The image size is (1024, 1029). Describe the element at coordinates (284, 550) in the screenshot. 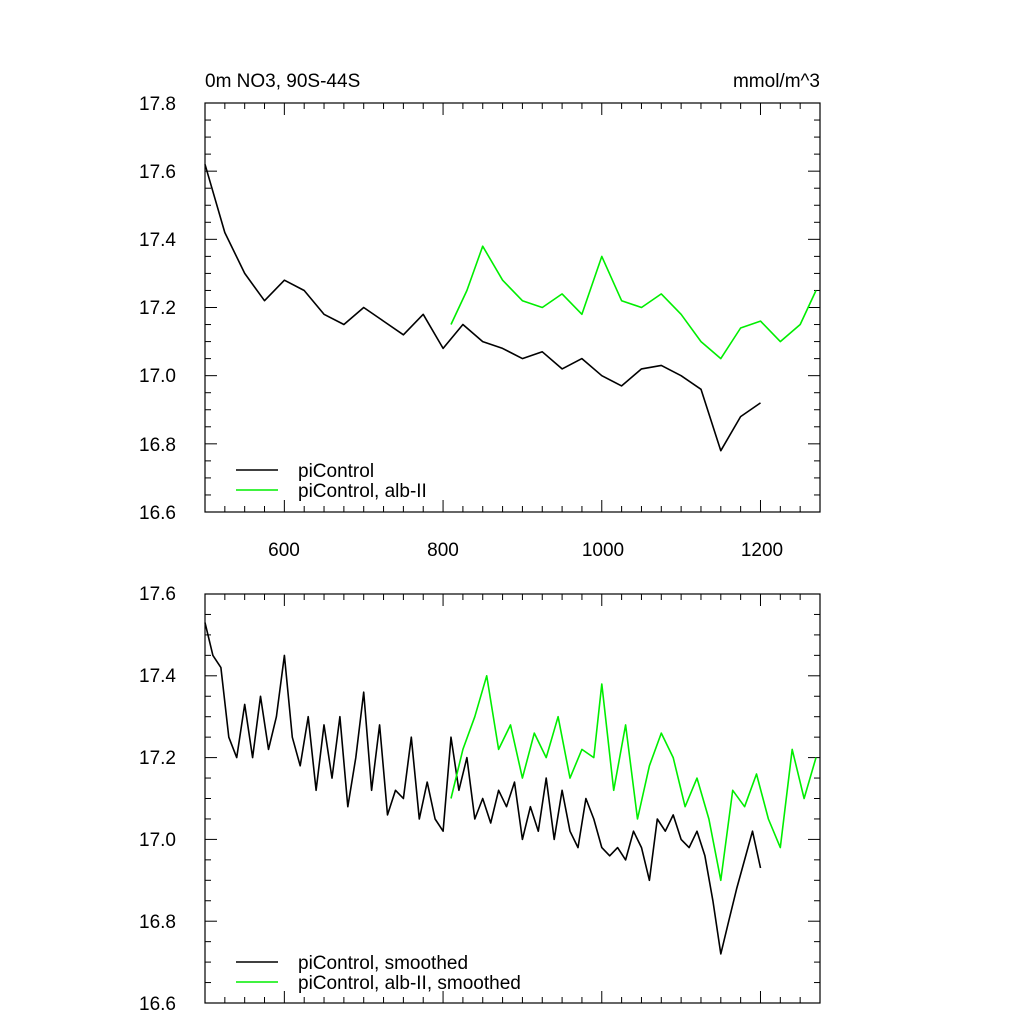

I see `x-tick-label: 600` at that location.